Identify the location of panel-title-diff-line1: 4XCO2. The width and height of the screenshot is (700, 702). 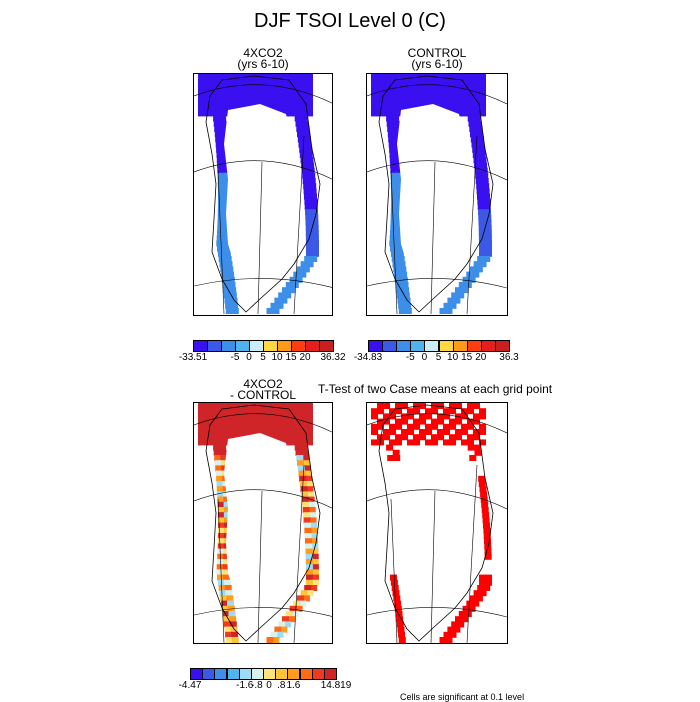
(263, 384).